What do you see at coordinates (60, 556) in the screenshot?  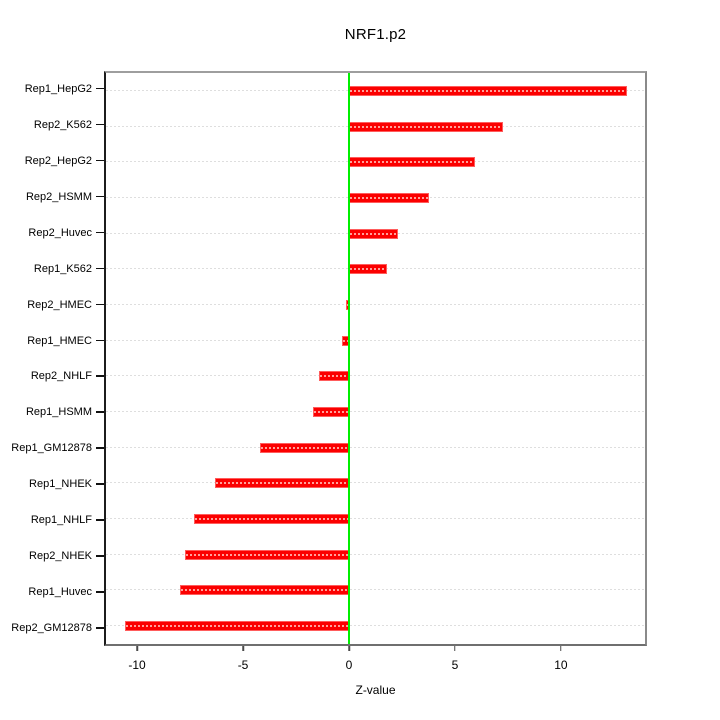 I see `category-label: Rep2_NHEK` at bounding box center [60, 556].